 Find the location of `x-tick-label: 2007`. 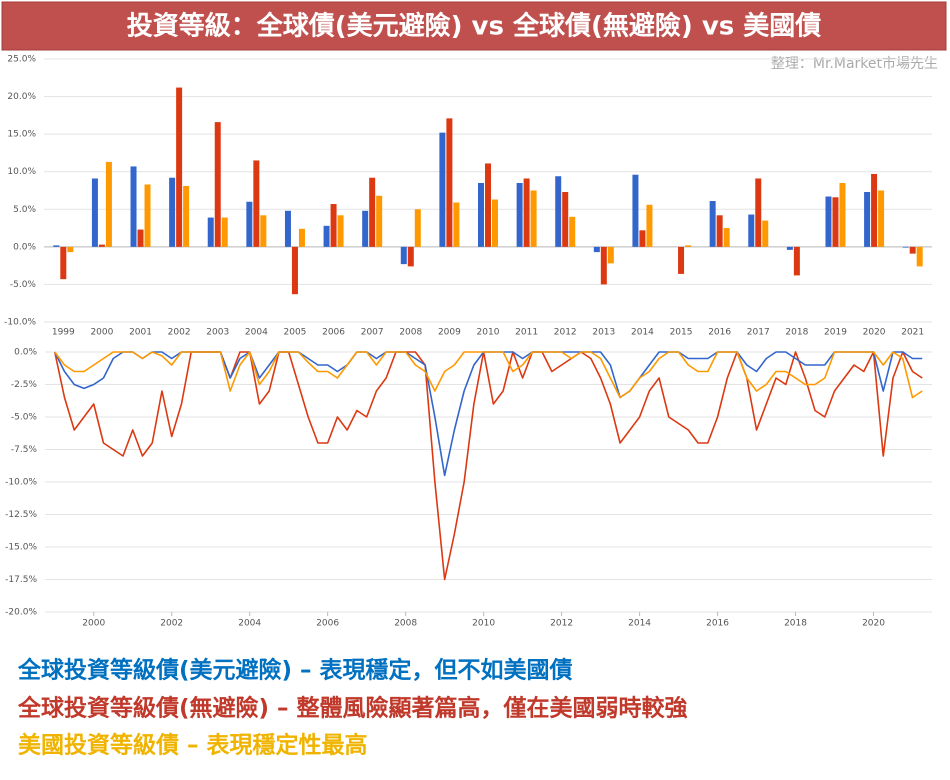

x-tick-label: 2007 is located at coordinates (372, 333).